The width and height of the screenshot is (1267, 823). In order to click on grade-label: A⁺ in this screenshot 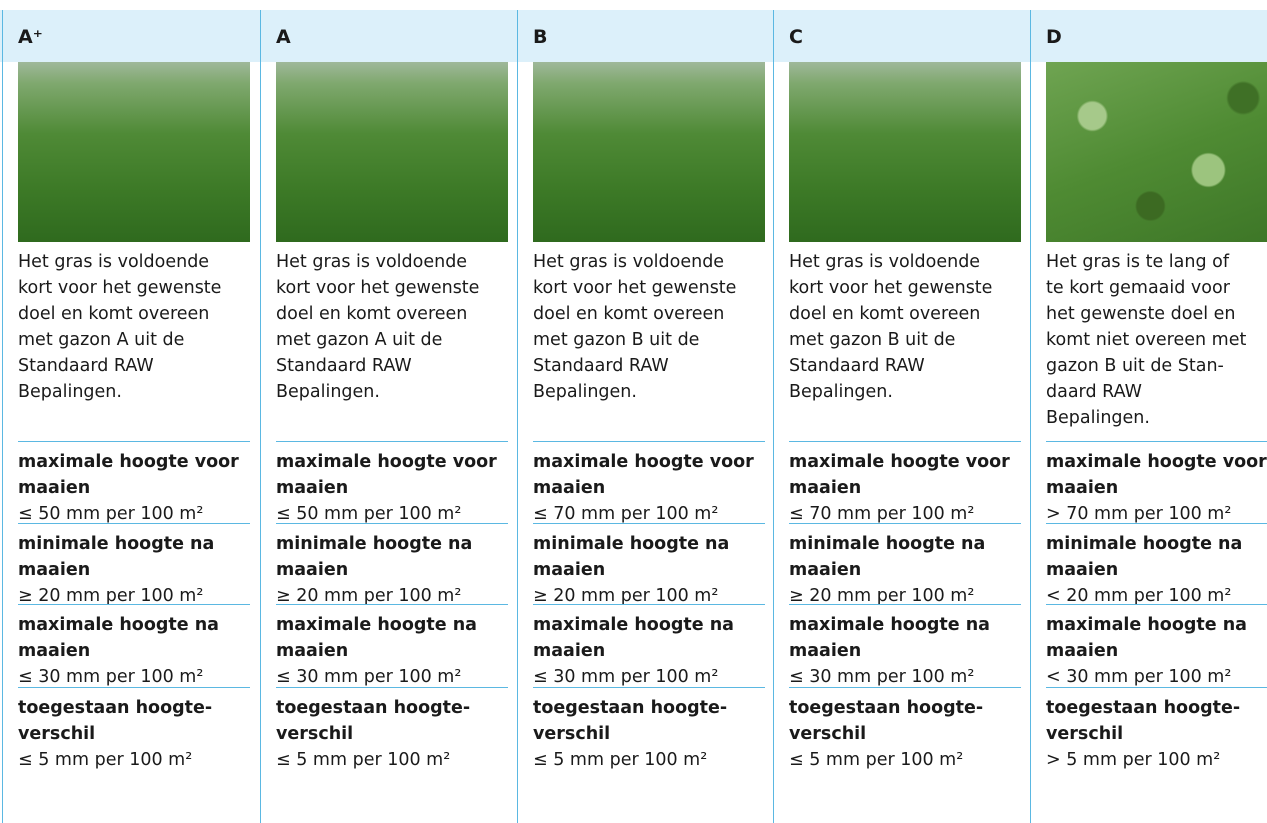, I will do `click(30, 37)`.